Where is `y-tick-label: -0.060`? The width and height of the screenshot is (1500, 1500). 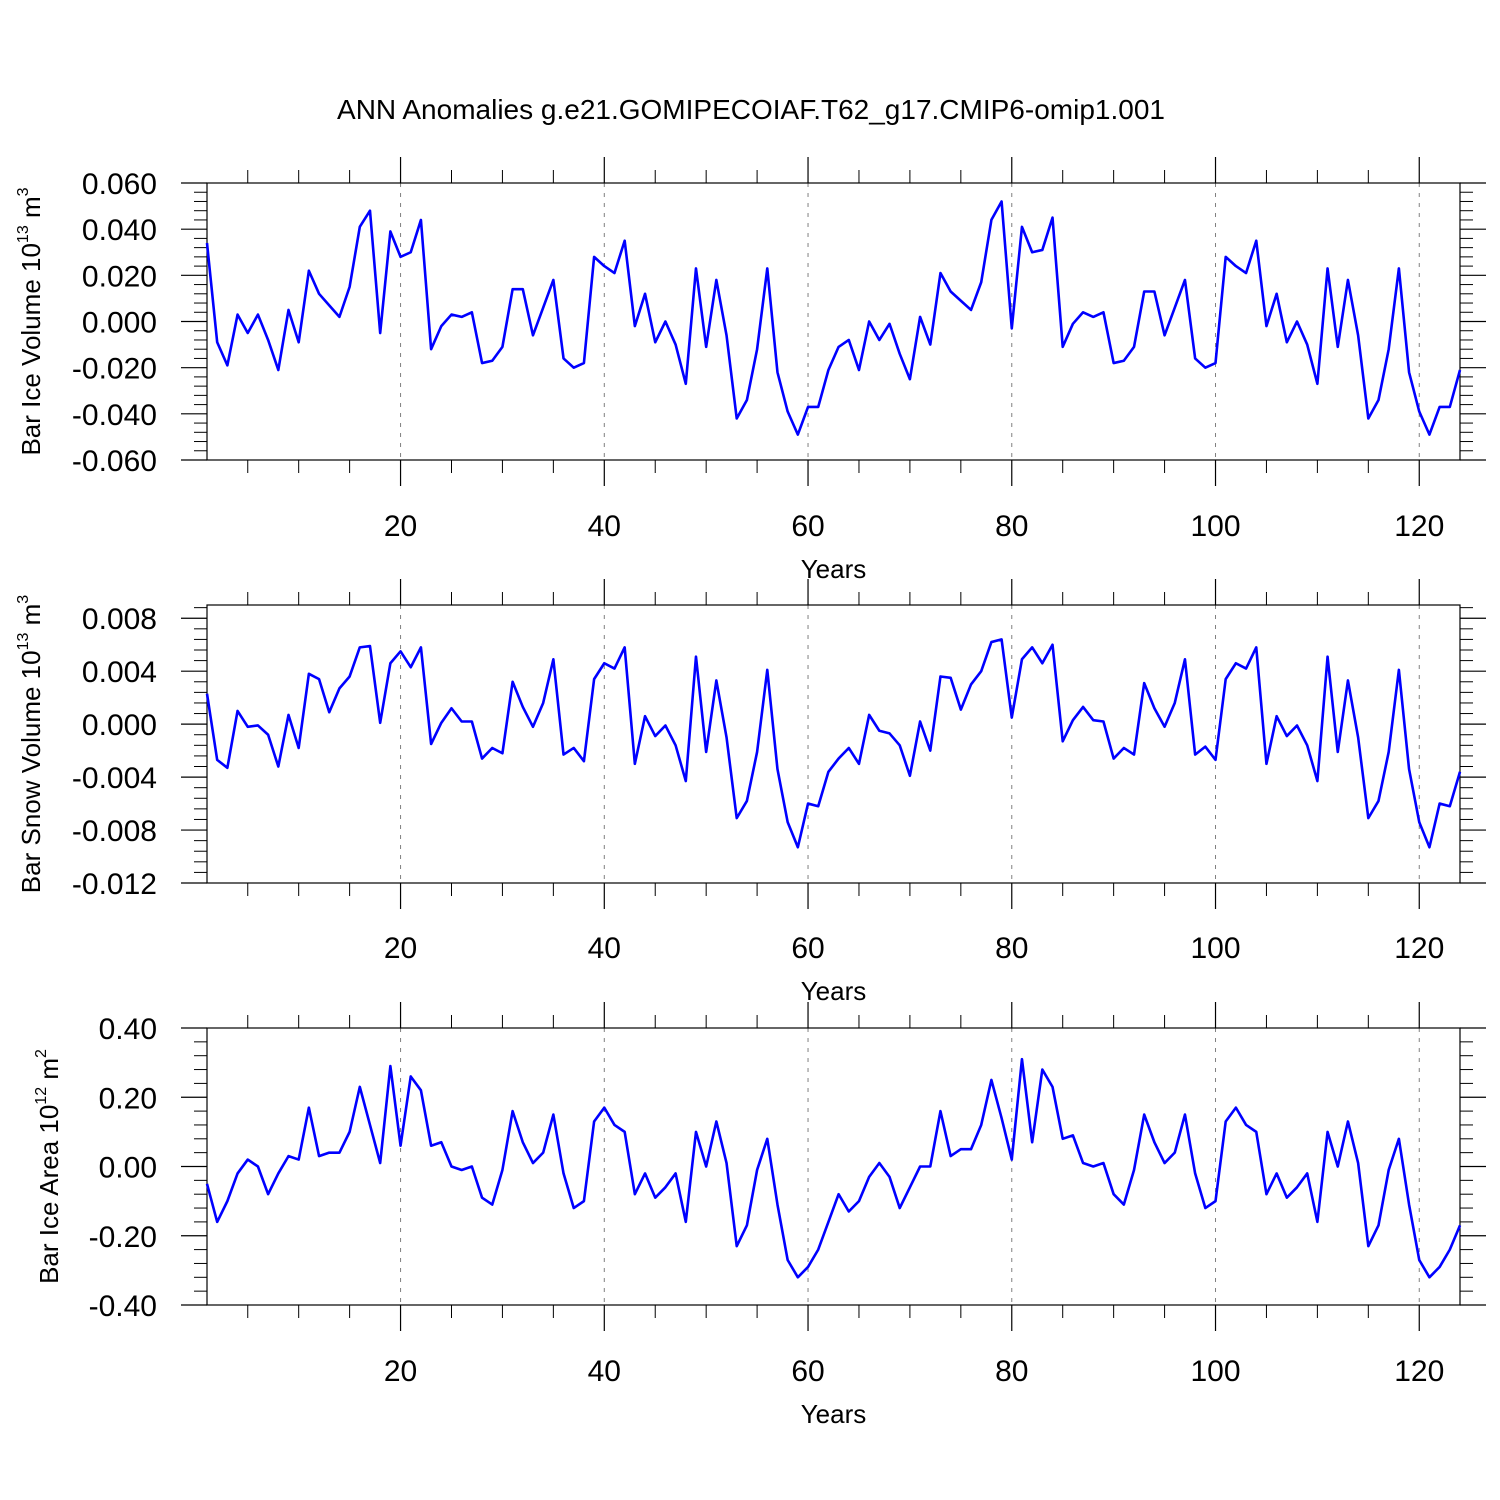 y-tick-label: -0.060 is located at coordinates (114, 461).